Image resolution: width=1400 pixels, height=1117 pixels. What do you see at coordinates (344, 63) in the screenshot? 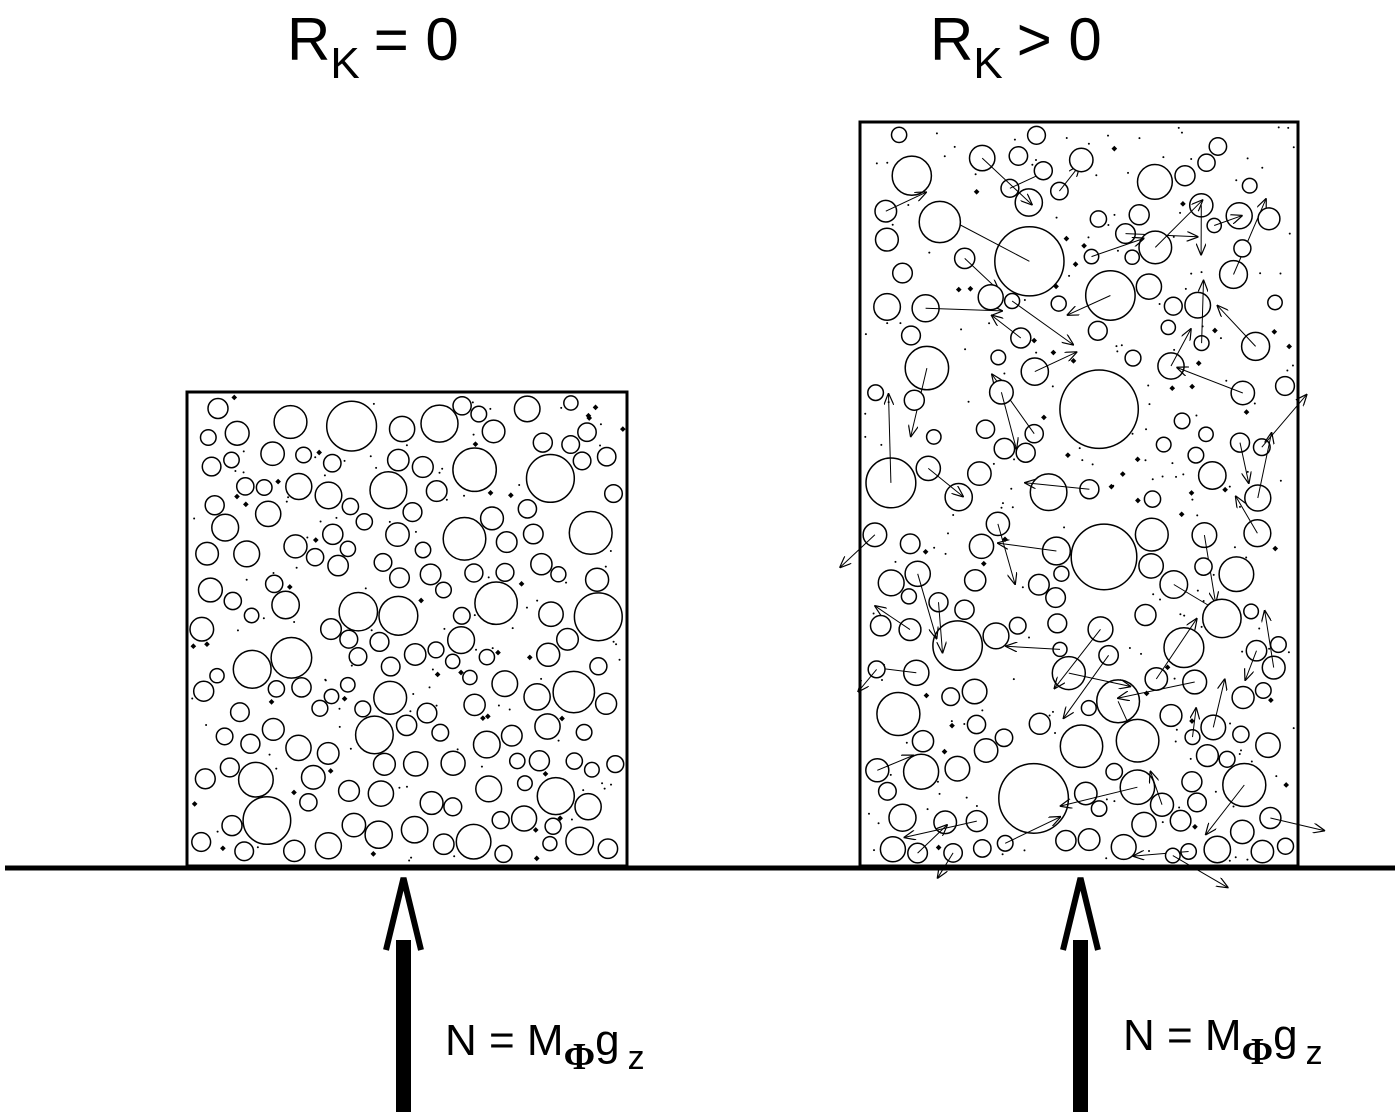
I see `subscript: K` at bounding box center [344, 63].